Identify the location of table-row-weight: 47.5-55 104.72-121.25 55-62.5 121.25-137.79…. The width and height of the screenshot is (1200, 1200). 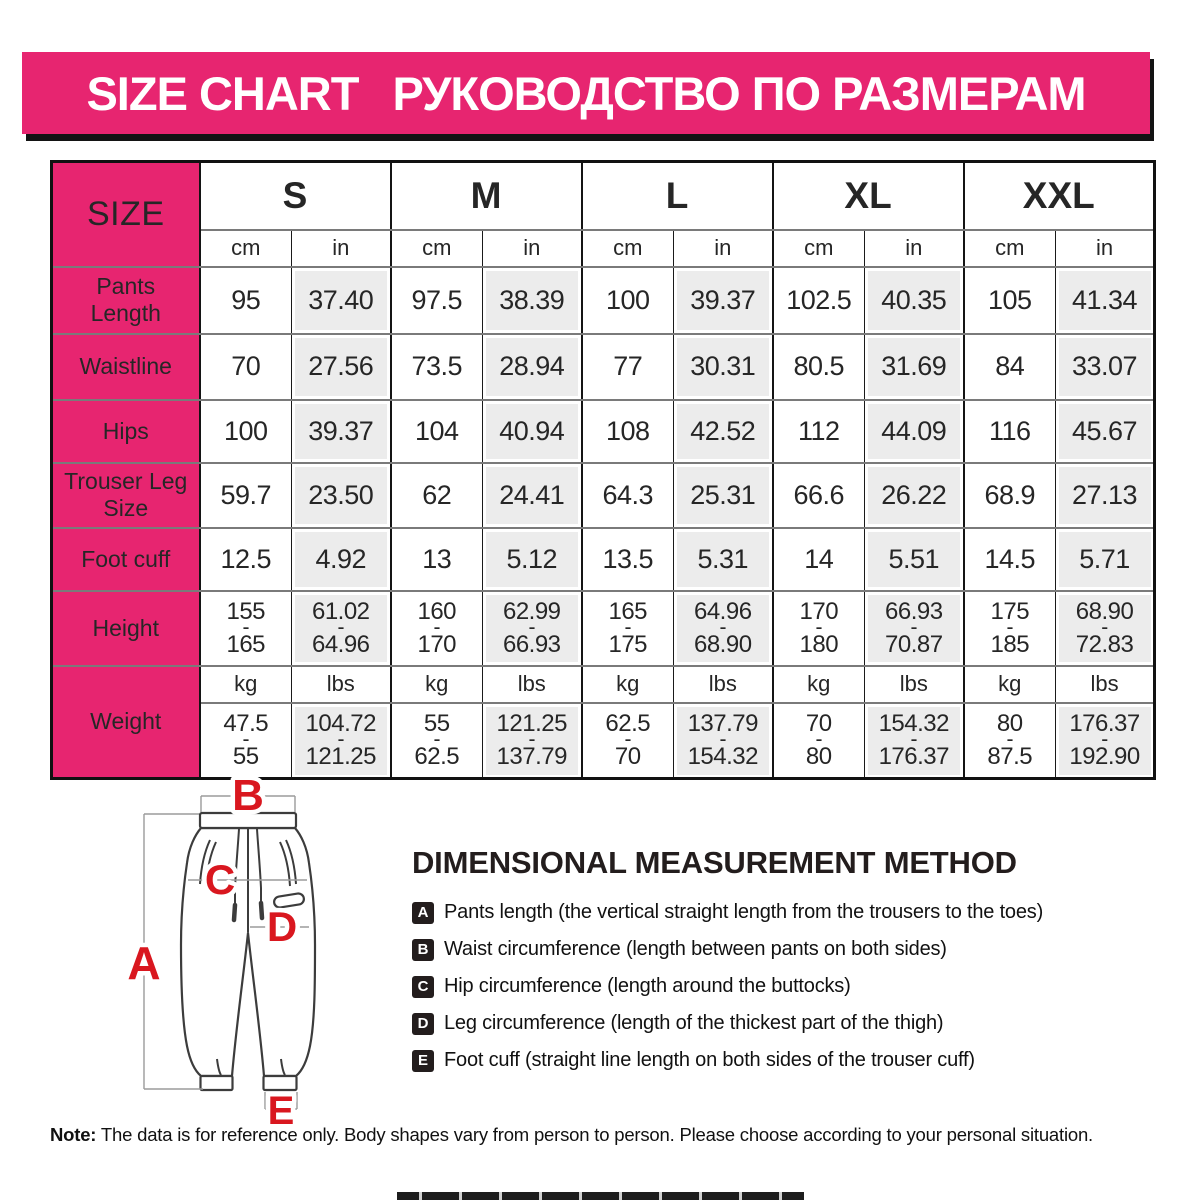
(603, 740).